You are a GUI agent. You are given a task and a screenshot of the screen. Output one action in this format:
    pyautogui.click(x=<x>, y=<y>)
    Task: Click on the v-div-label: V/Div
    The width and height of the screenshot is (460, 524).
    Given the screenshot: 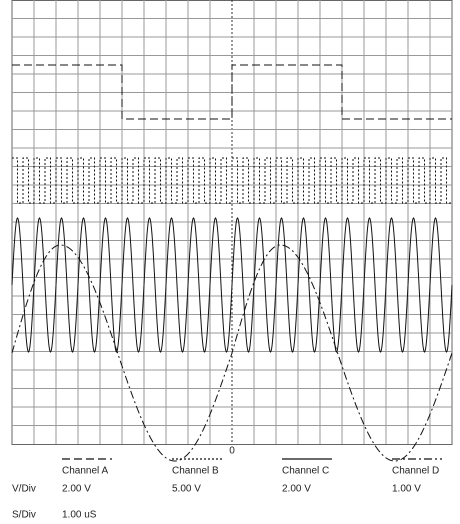 What is the action you would take?
    pyautogui.click(x=24, y=489)
    